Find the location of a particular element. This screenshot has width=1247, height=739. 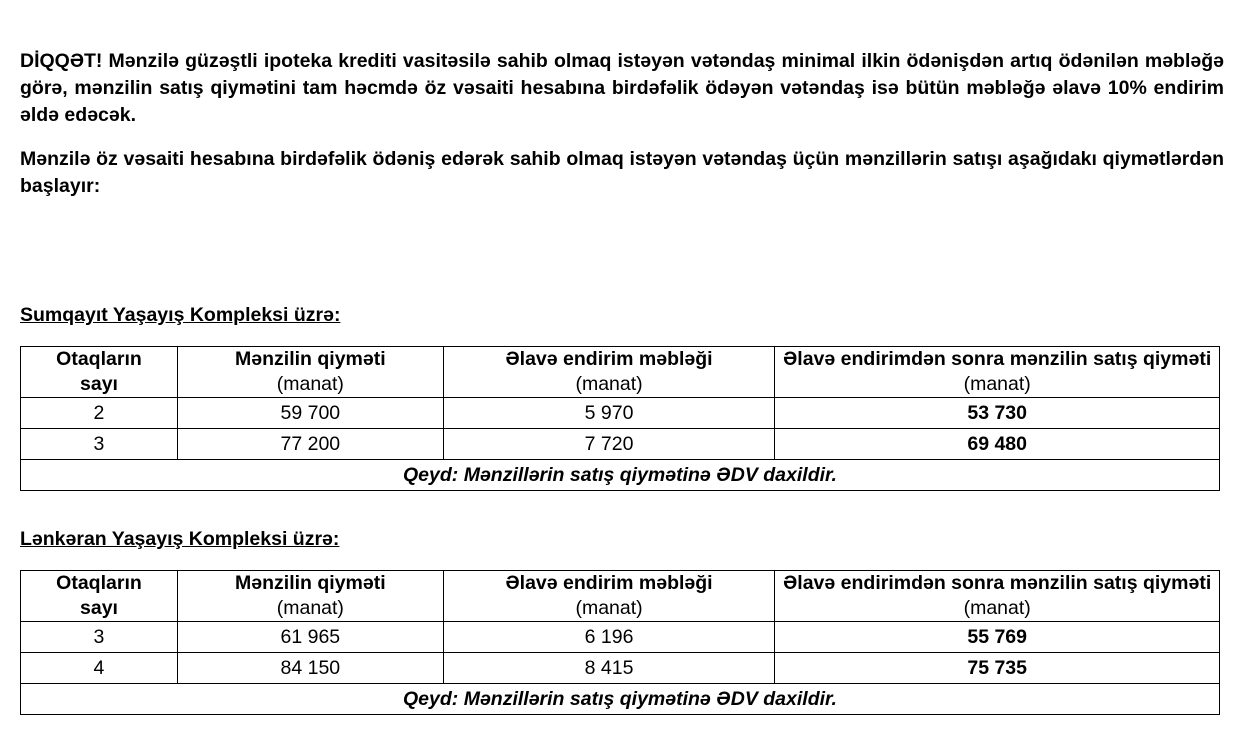

cell-discount: 5 970 is located at coordinates (609, 413).